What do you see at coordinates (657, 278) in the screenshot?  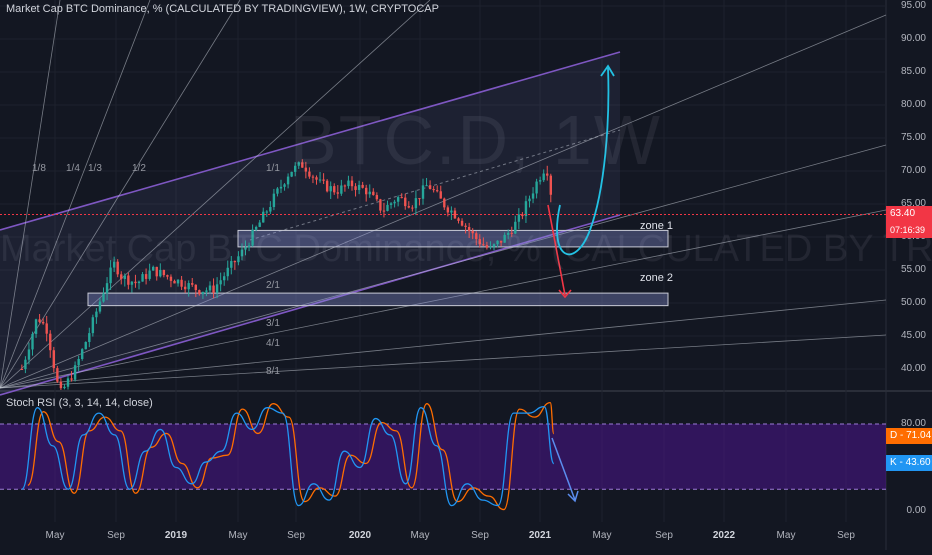 I see `zone2-label: zone 2` at bounding box center [657, 278].